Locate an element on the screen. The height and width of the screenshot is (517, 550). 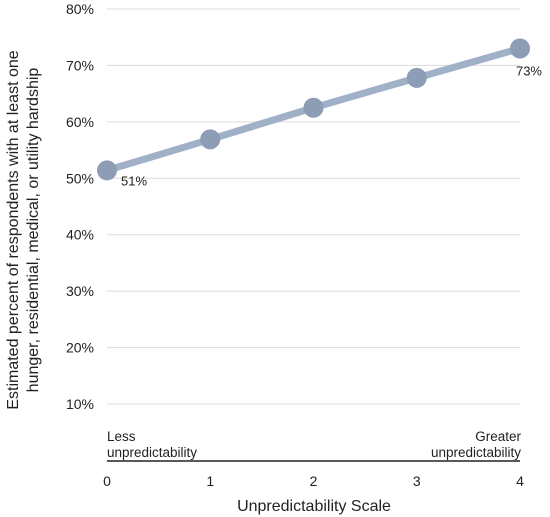
y-tick-label-70: 70% is located at coordinates (80, 65).